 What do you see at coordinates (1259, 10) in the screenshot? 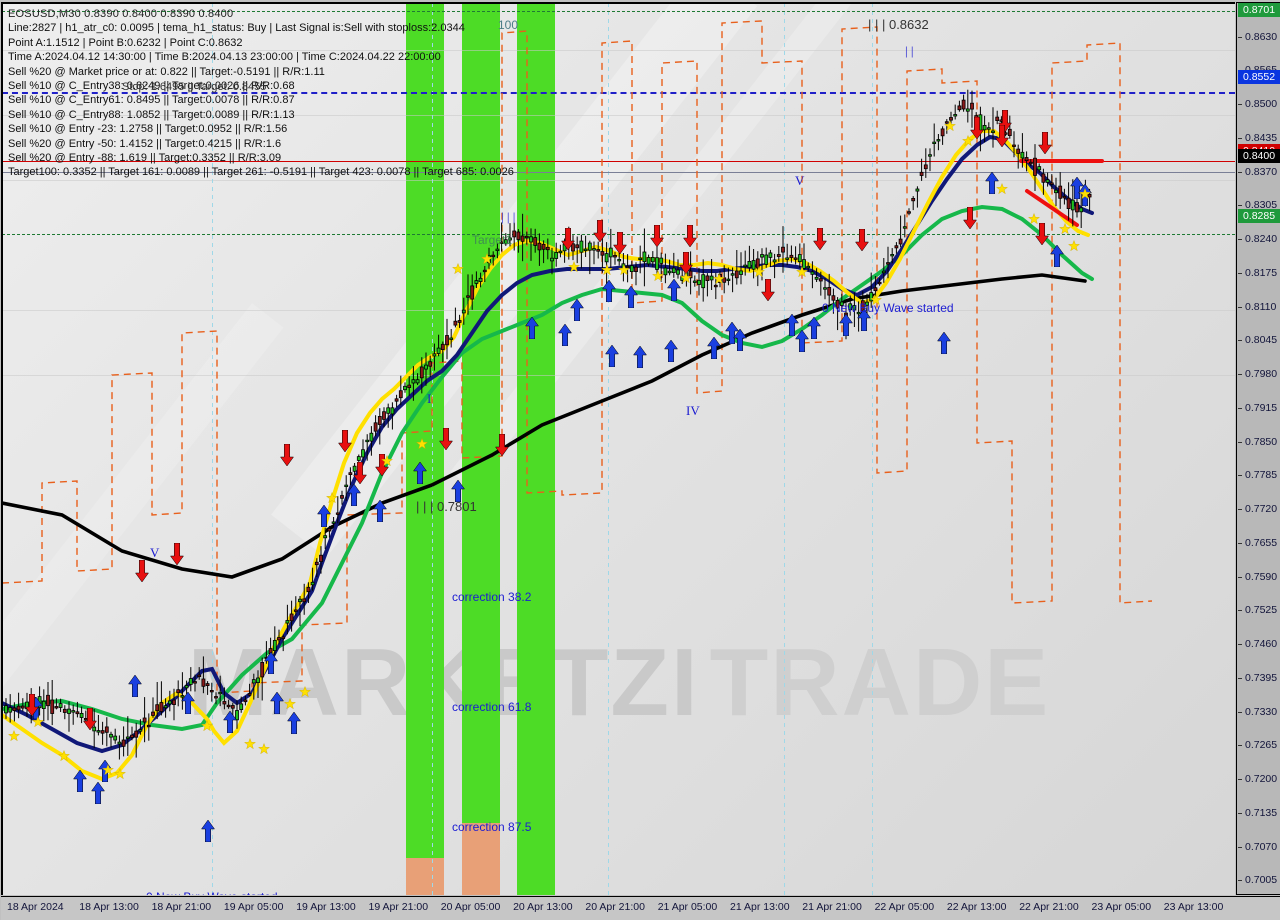
I see `price-tag-upper-target: 0.8701` at bounding box center [1259, 10].